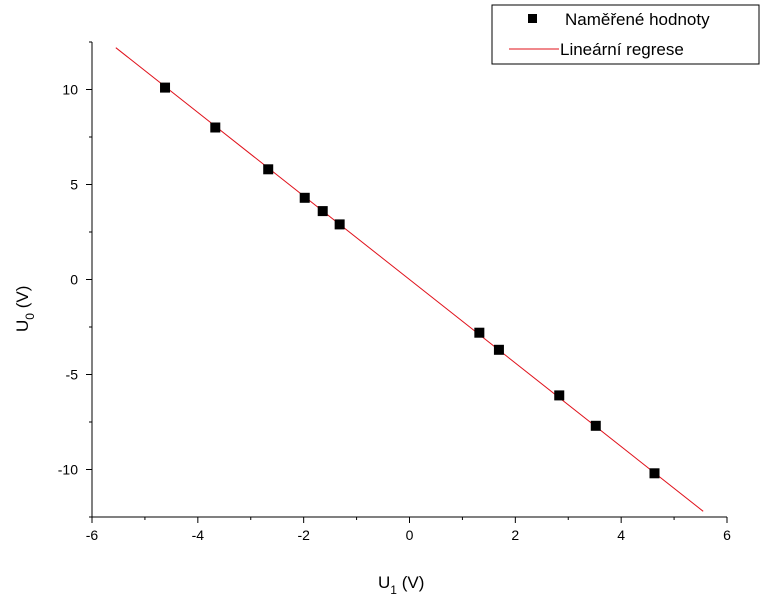 The height and width of the screenshot is (597, 762). Describe the element at coordinates (198, 535) in the screenshot. I see `x-tick-label: -4` at that location.